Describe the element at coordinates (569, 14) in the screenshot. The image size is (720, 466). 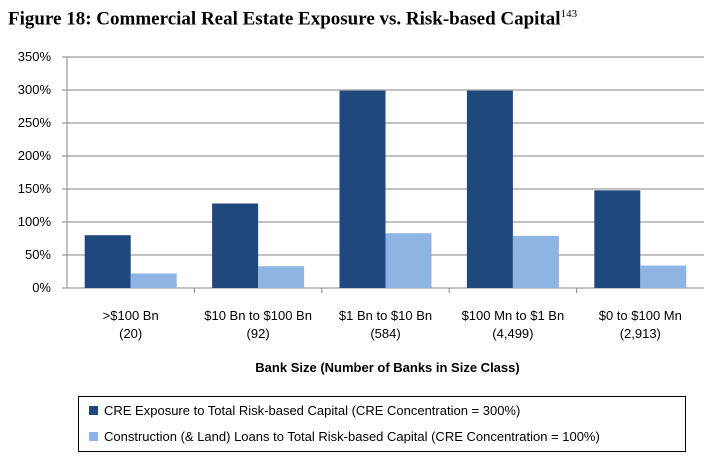
I see `footnote-marker: 143` at that location.